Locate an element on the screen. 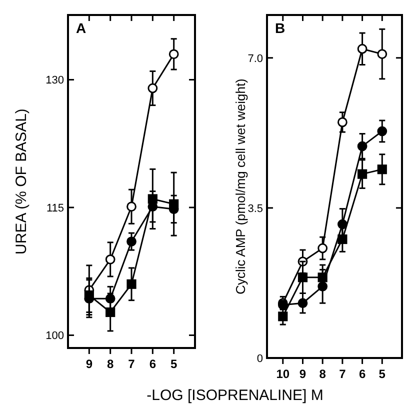 Image resolution: width=410 pixels, height=410 pixels. annotation: A is located at coordinates (81, 28).